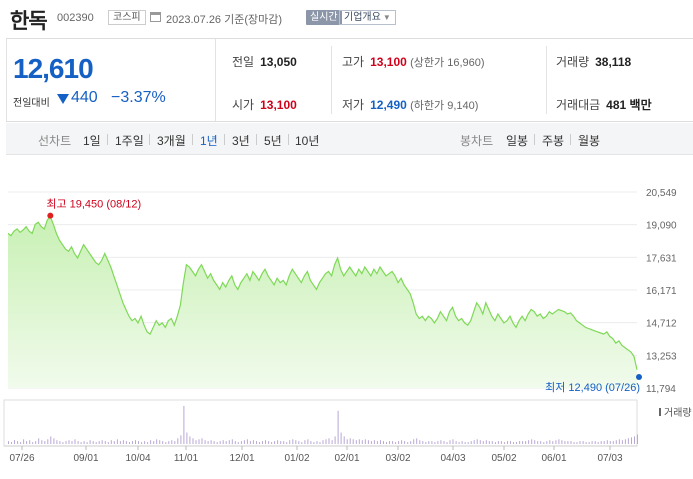 Image resolution: width=693 pixels, height=479 pixels. I want to click on period-1w: 1주일, so click(129, 141).